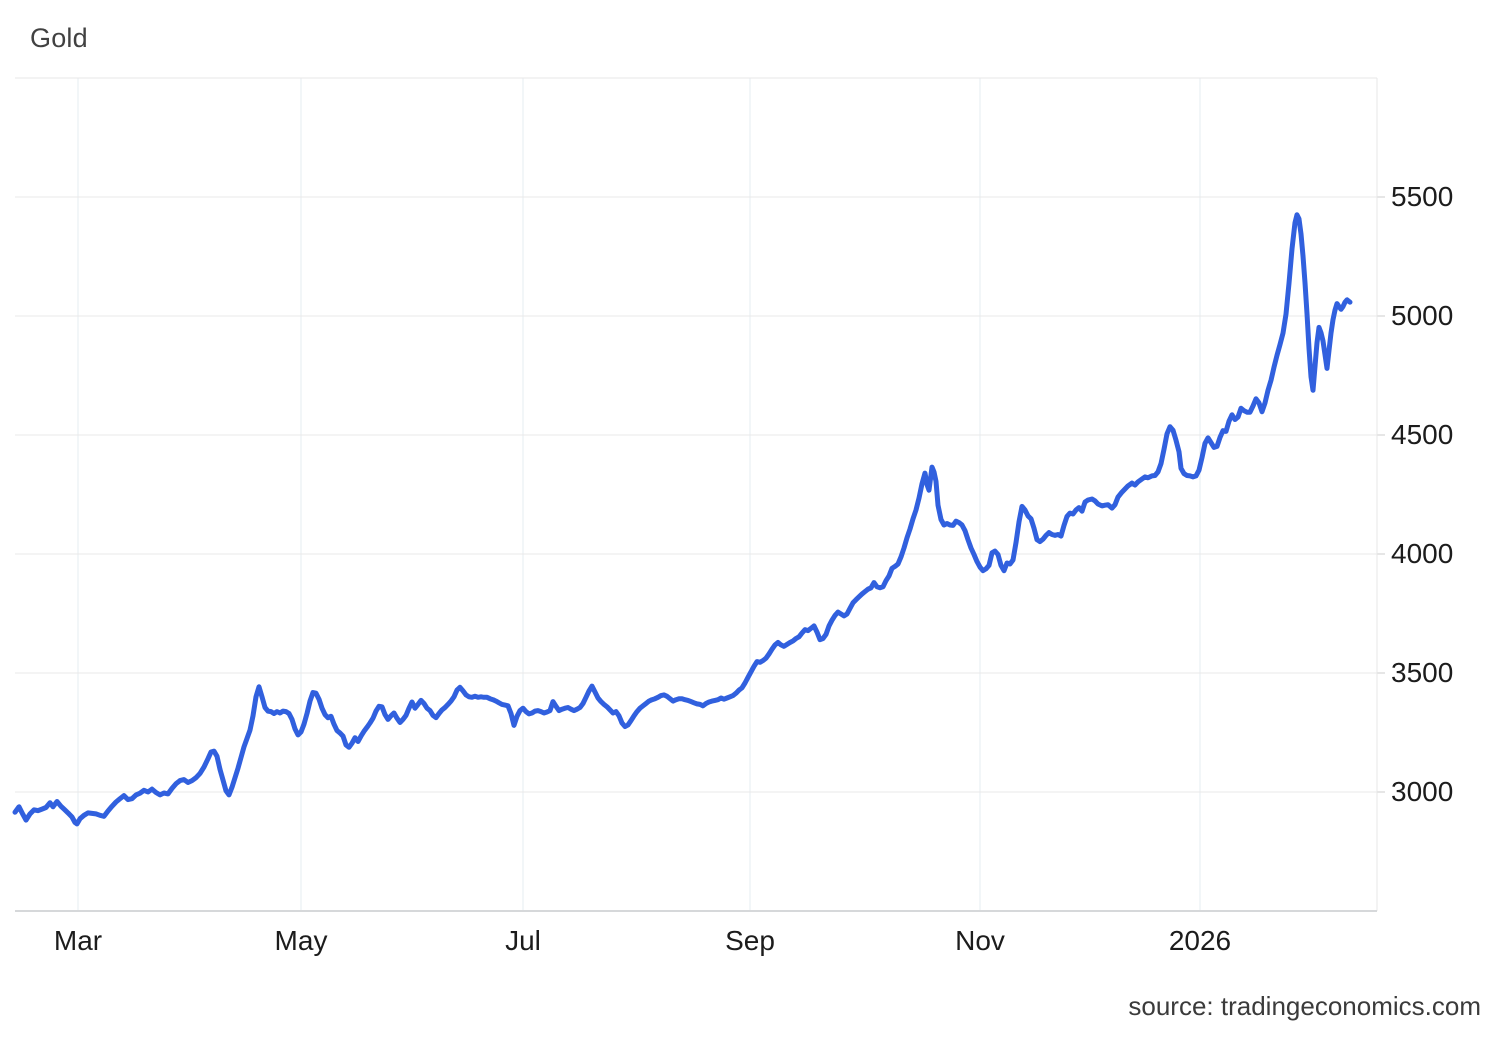 This screenshot has height=1040, width=1500. What do you see at coordinates (1422, 553) in the screenshot?
I see `y-axis-label: 4000` at bounding box center [1422, 553].